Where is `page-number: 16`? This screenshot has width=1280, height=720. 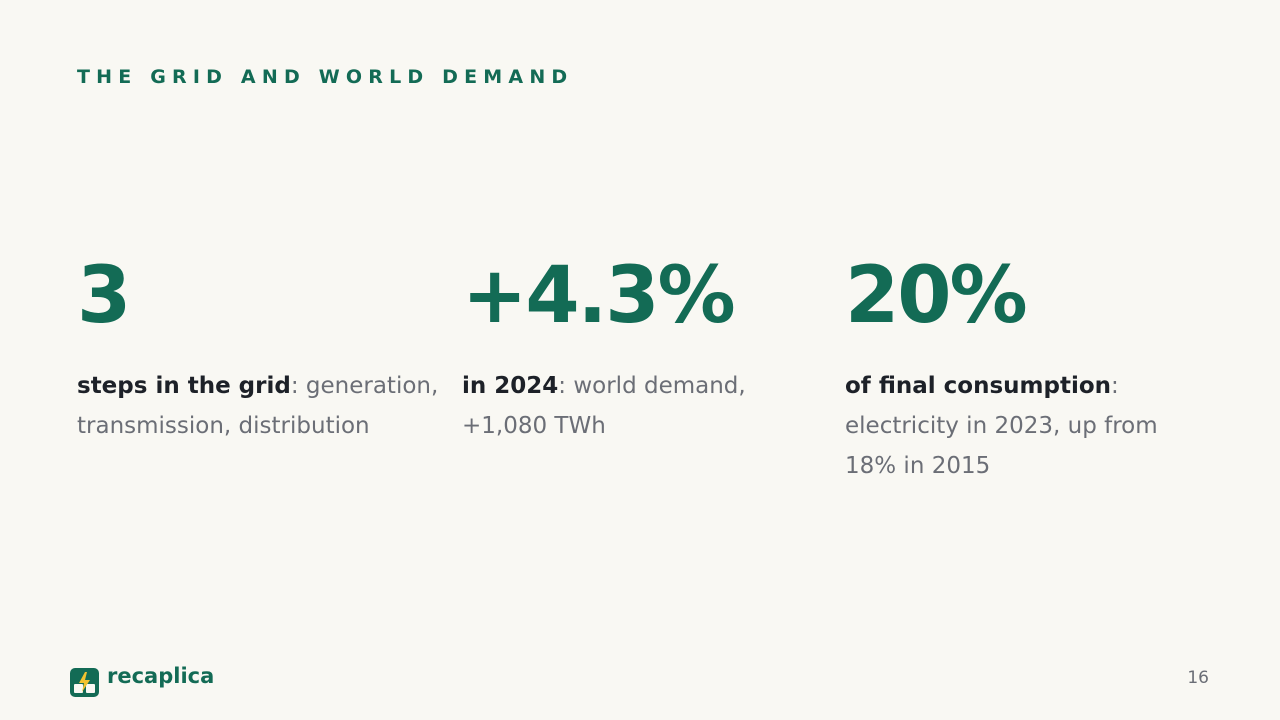
page-number: 16 is located at coordinates (1198, 678).